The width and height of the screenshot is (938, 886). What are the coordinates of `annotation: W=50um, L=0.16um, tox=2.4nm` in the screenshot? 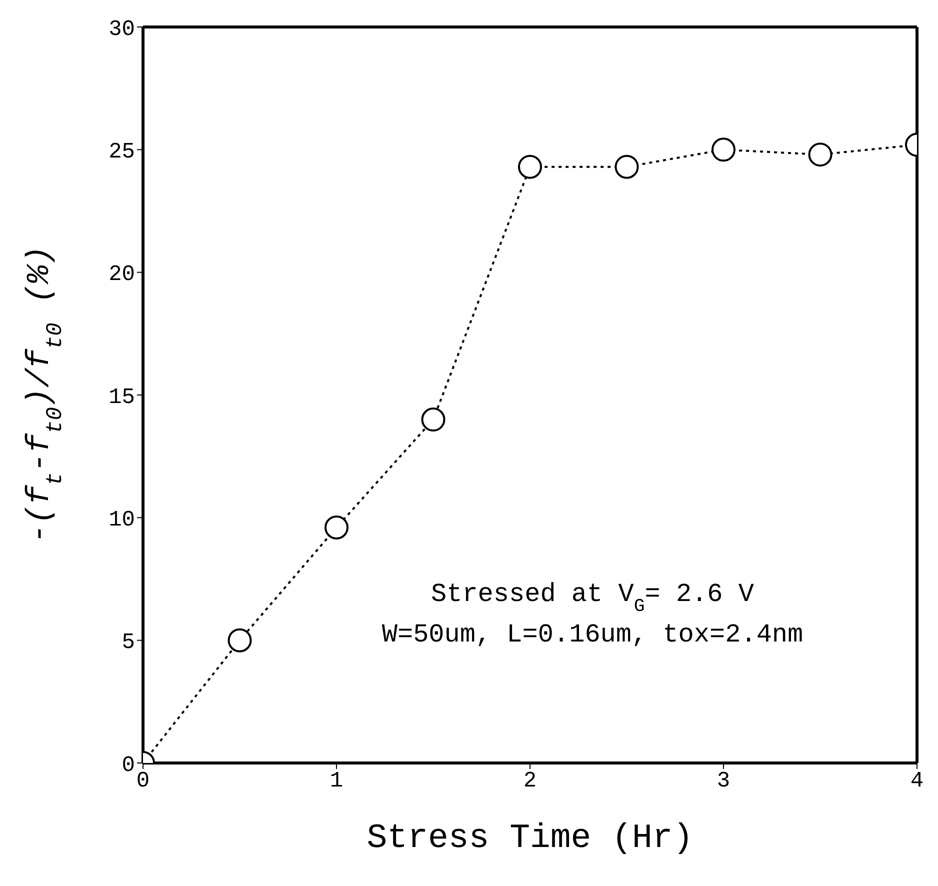 It's located at (593, 634).